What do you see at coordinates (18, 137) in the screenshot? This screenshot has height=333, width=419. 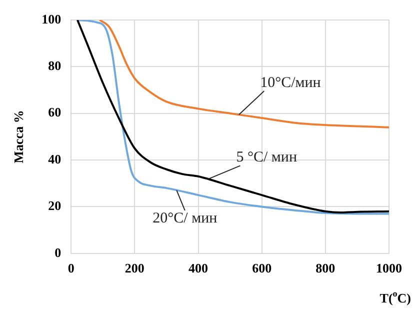 I see `y-axis-title: Масса %` at bounding box center [18, 137].